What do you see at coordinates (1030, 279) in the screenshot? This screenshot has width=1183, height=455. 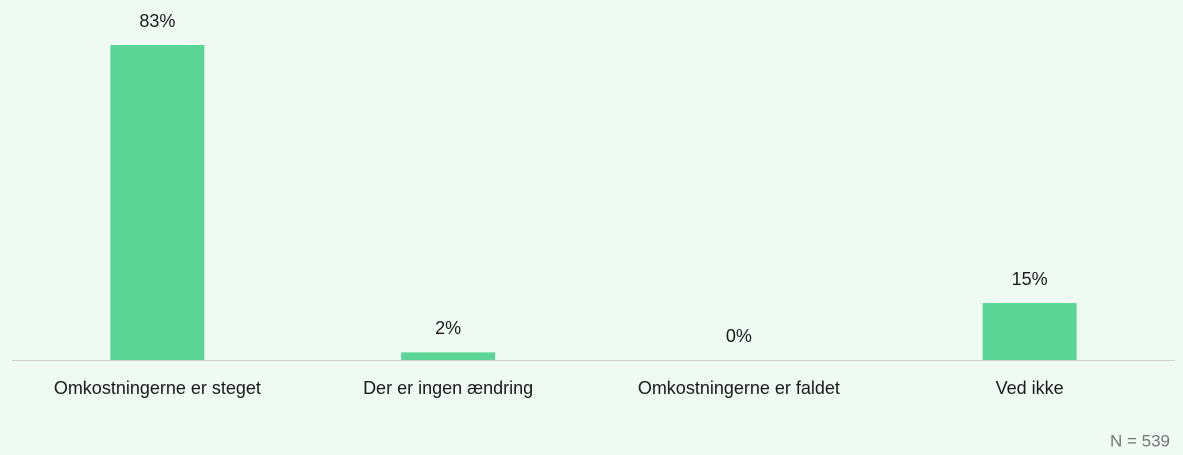 I see `data-label: 15%` at bounding box center [1030, 279].